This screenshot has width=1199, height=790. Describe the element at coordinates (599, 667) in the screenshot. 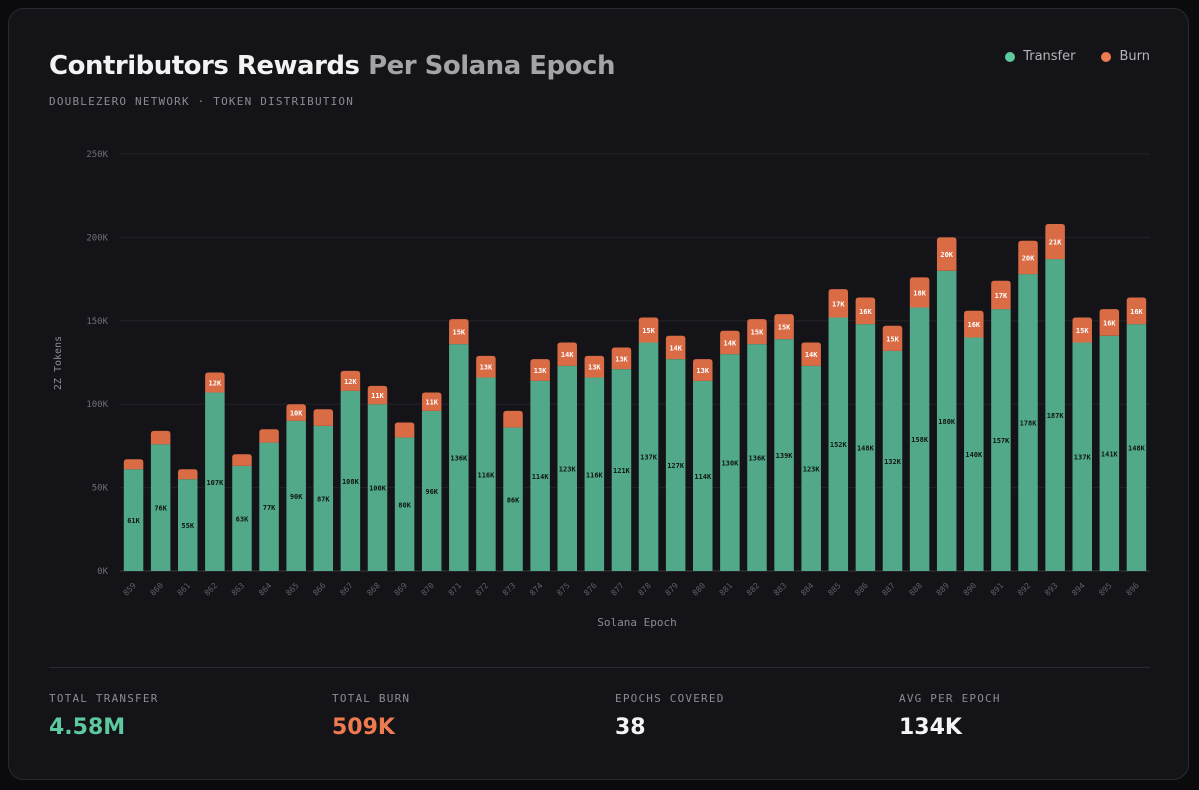

I see `stats-divider` at that location.